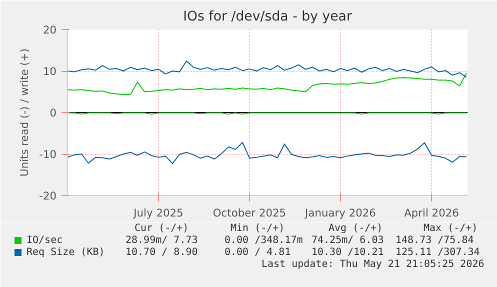 This screenshot has height=287, width=497. Describe the element at coordinates (65, 252) in the screenshot. I see `legend-label: Req Size (KB)` at that location.